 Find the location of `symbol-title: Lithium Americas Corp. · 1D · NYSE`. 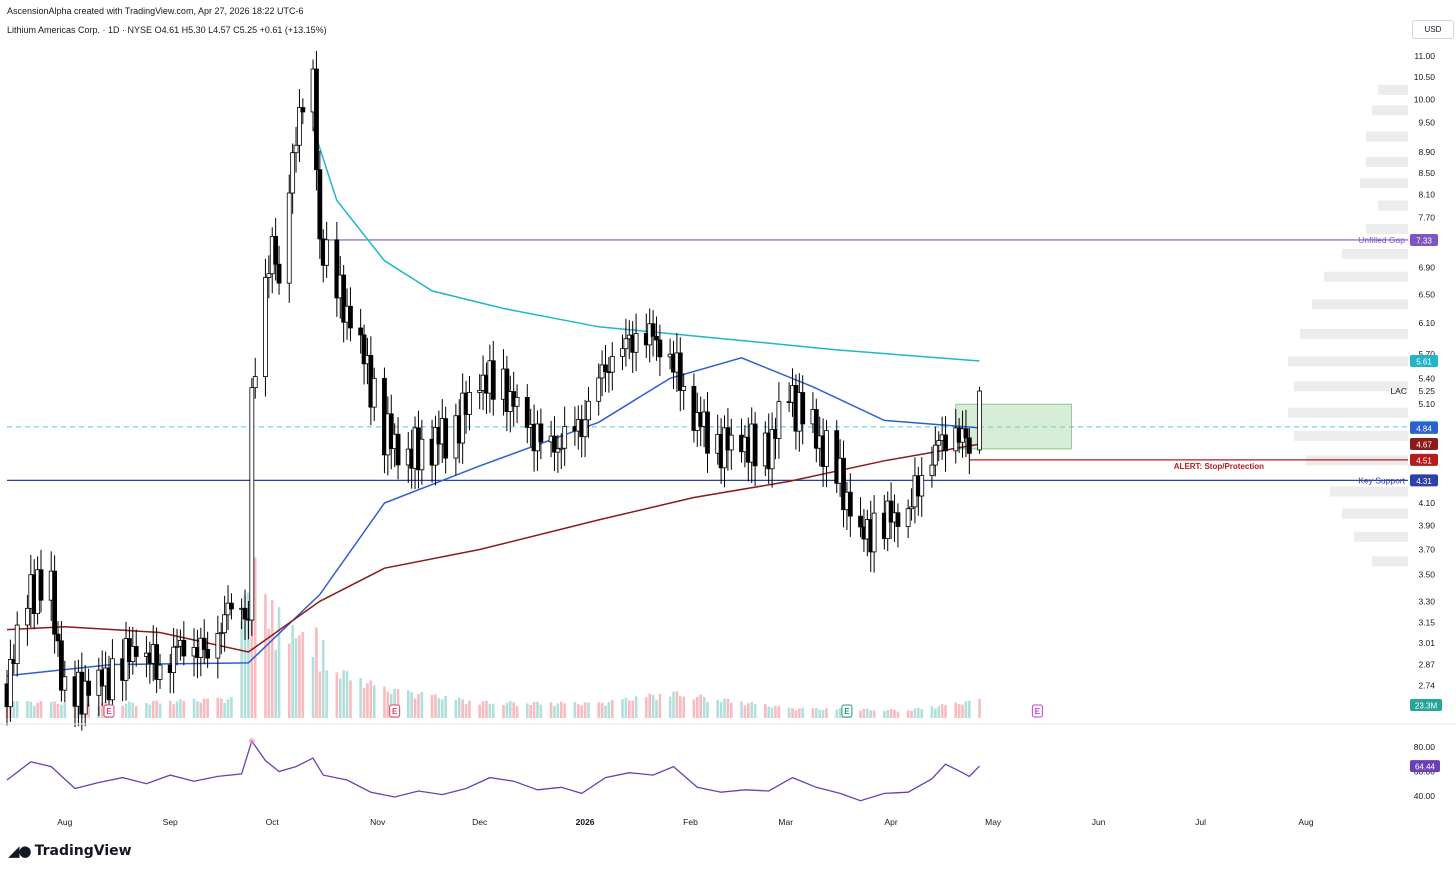

symbol-title: Lithium Americas Corp. · 1D · NYSE is located at coordinates (80, 30).